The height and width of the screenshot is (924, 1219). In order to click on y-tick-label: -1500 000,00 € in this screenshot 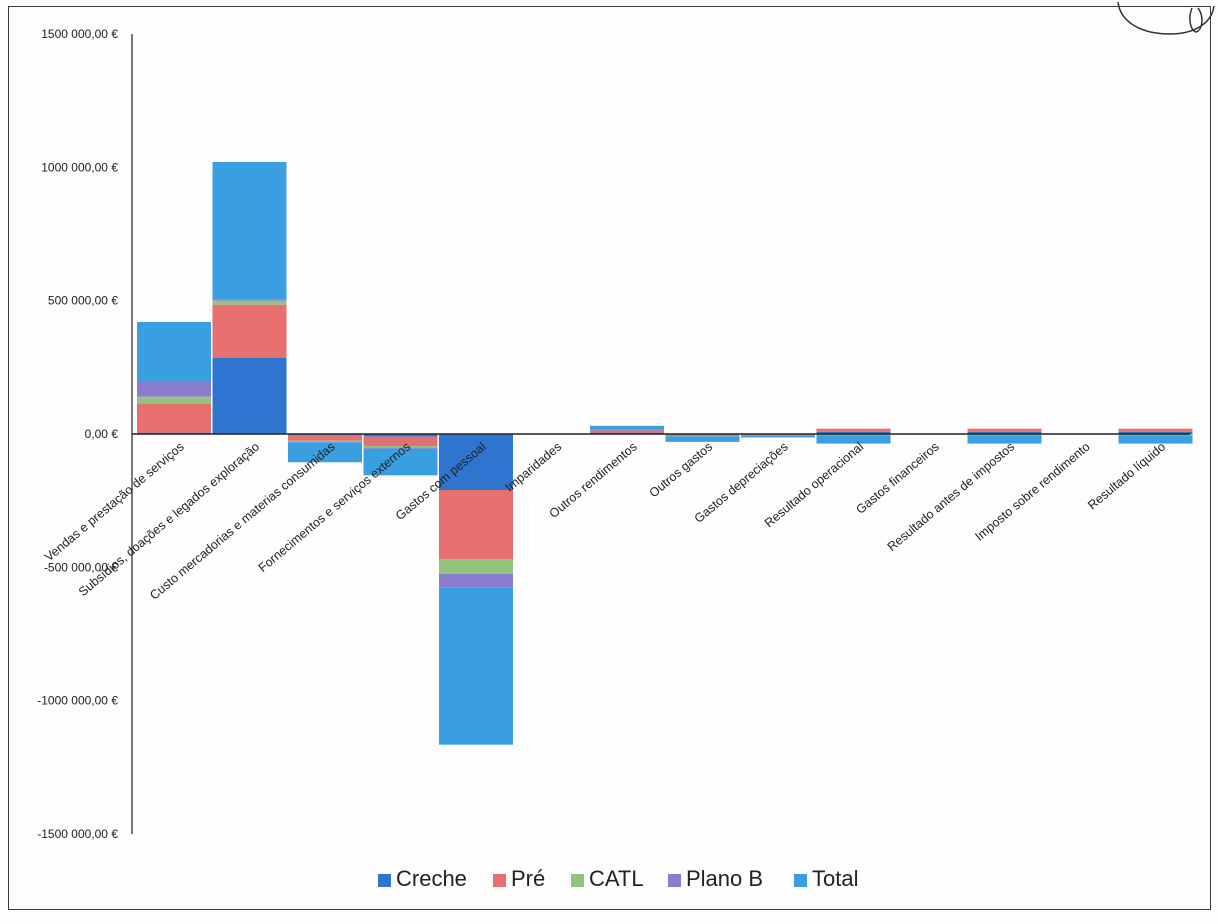, I will do `click(77, 834)`.